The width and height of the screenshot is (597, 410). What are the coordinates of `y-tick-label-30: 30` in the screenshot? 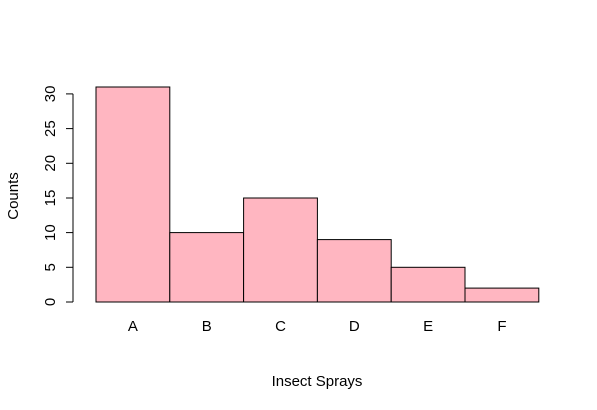 It's located at (50, 94).